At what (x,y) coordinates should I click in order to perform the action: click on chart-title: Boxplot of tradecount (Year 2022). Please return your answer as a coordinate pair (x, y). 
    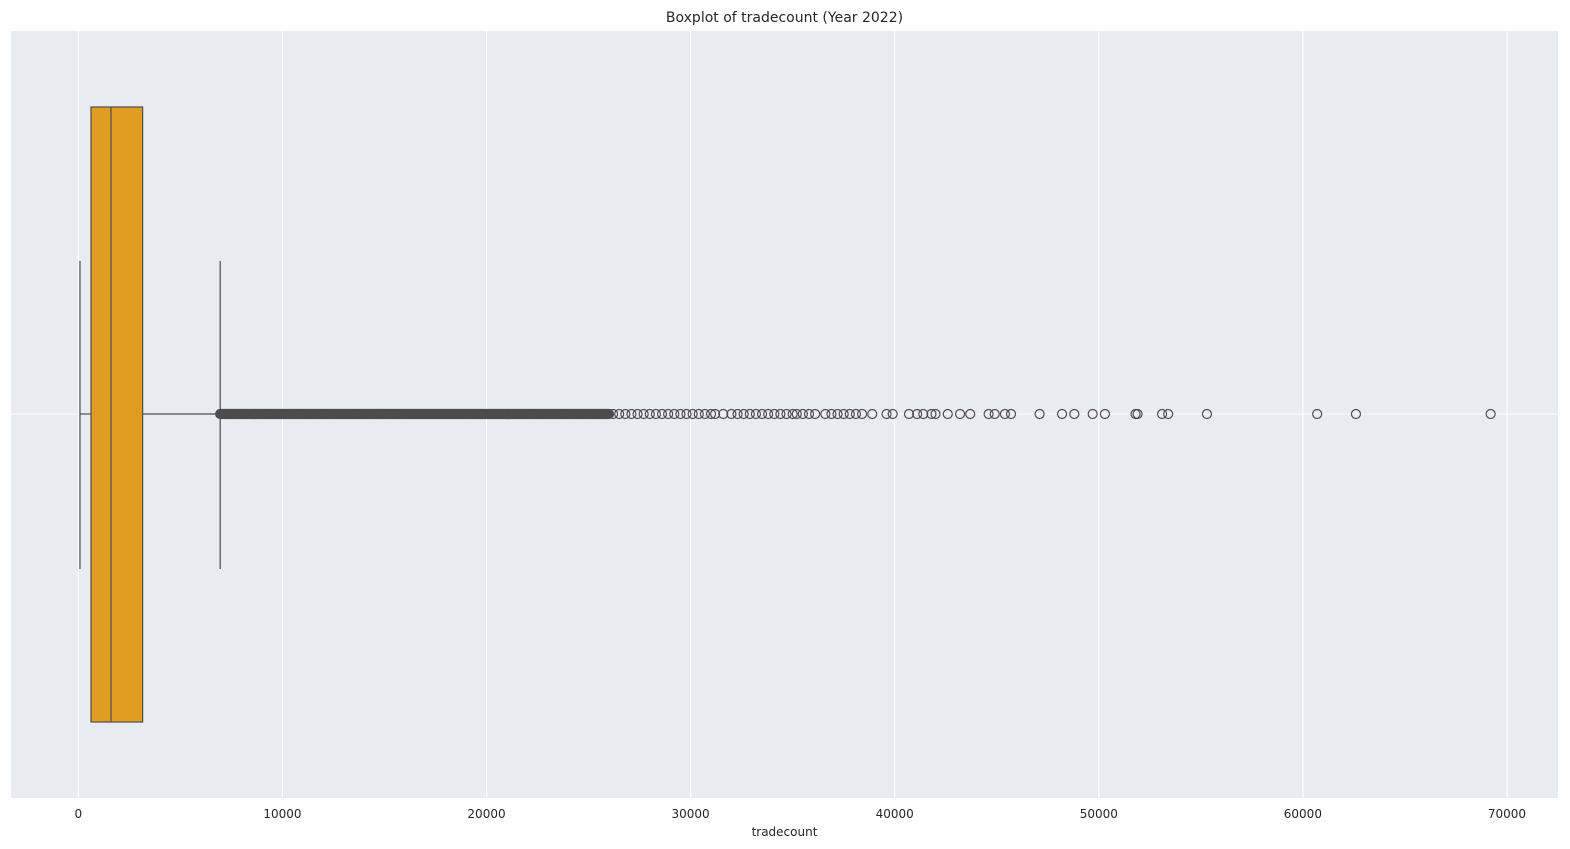
    Looking at the image, I should click on (784, 18).